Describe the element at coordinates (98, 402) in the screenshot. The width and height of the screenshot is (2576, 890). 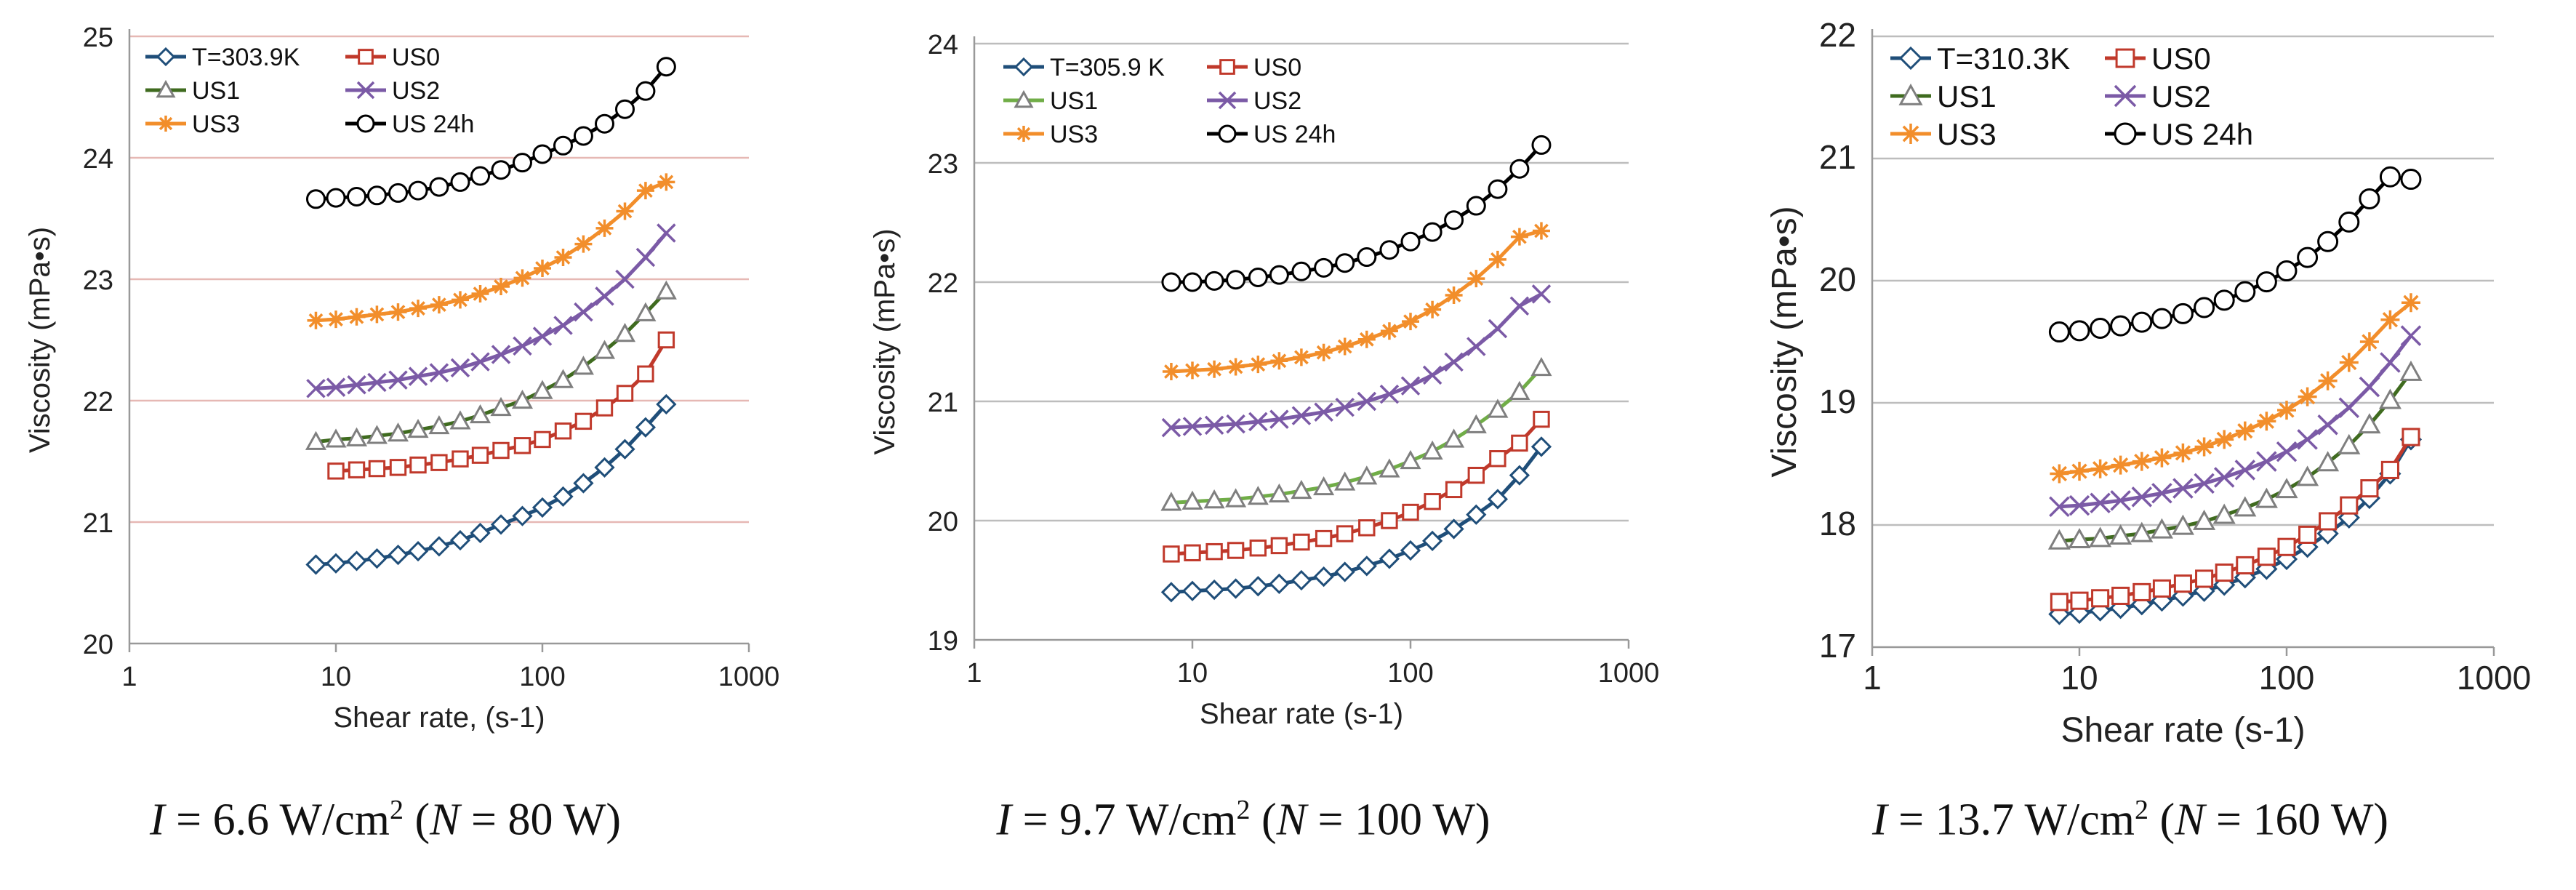
I see `y-tick-label: 22` at that location.